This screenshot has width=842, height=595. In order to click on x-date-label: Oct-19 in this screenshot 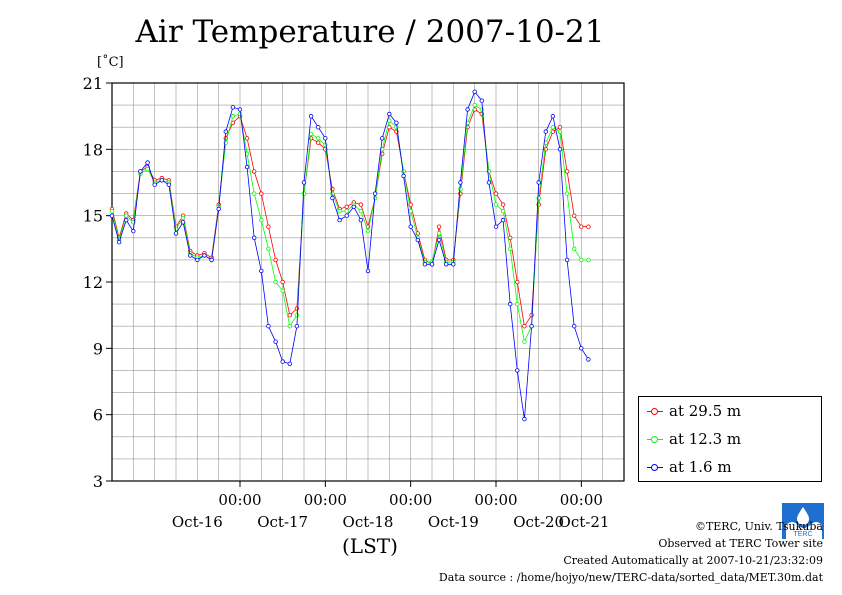, I will do `click(453, 522)`.